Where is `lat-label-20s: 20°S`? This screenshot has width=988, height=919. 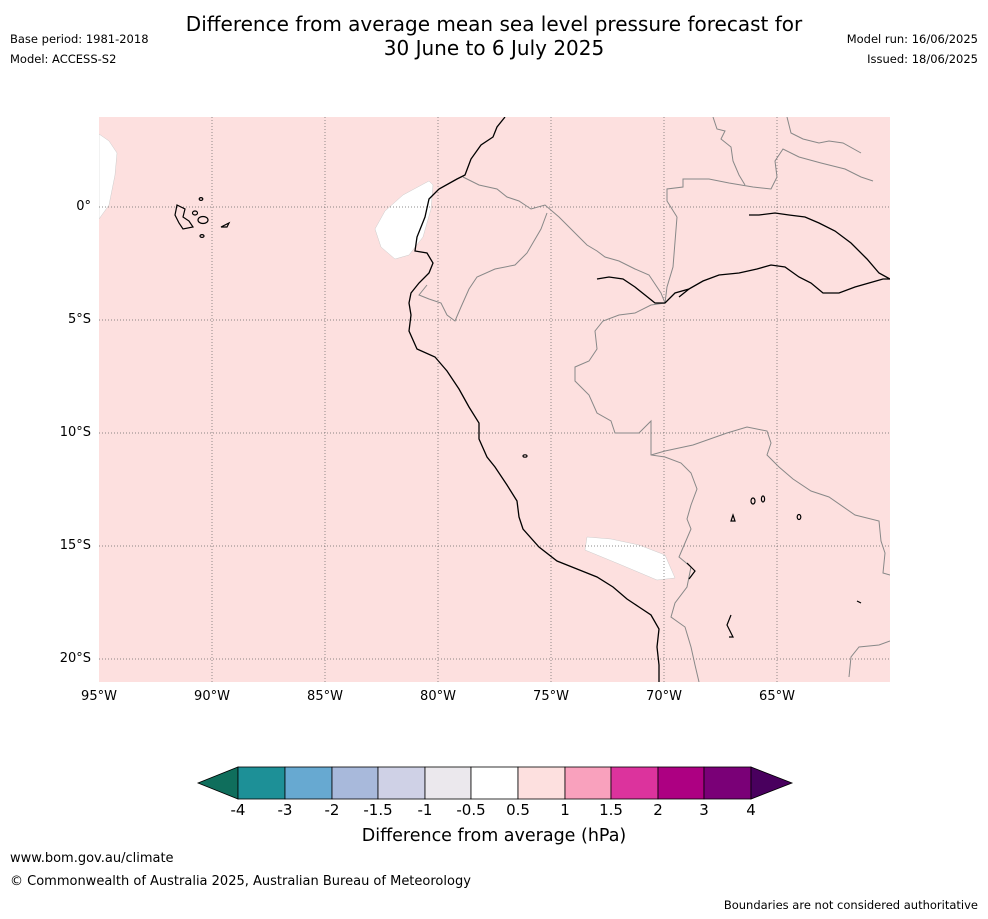 lat-label-20s: 20°S is located at coordinates (75, 658).